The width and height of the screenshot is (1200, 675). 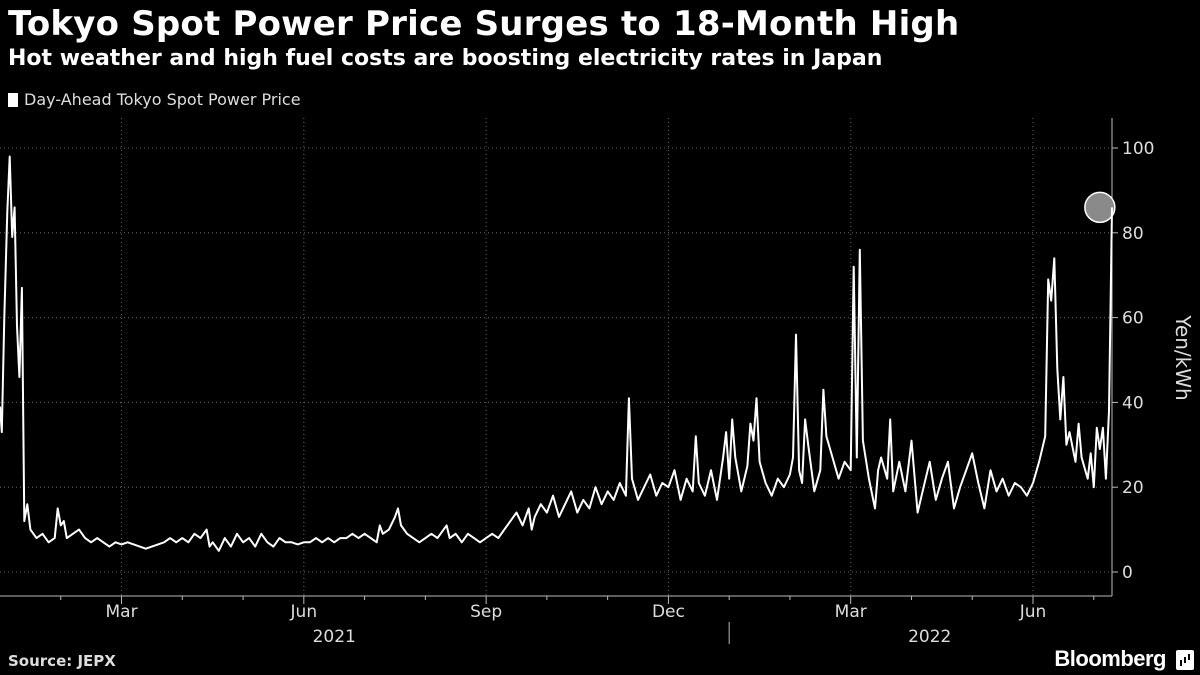 What do you see at coordinates (162, 99) in the screenshot?
I see `legend-label: Day-Ahead Tokyo Spot Power Price` at bounding box center [162, 99].